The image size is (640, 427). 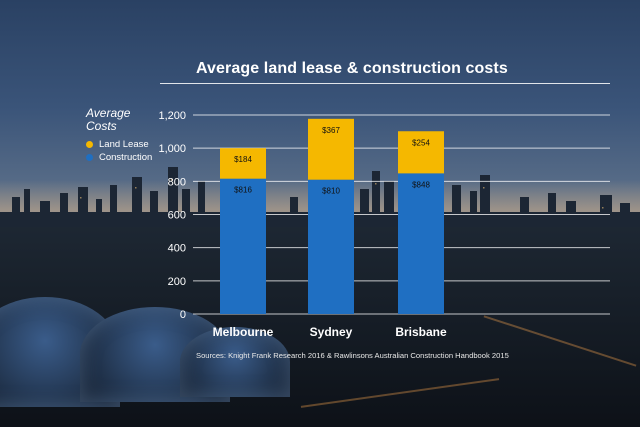 I want to click on x-category-label: Brisbane, so click(x=421, y=332).